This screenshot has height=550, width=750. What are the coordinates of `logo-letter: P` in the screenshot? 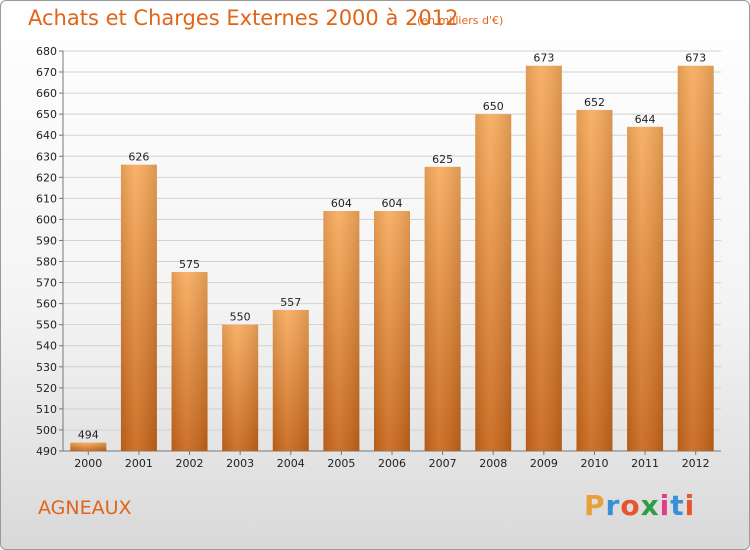 It's located at (595, 505).